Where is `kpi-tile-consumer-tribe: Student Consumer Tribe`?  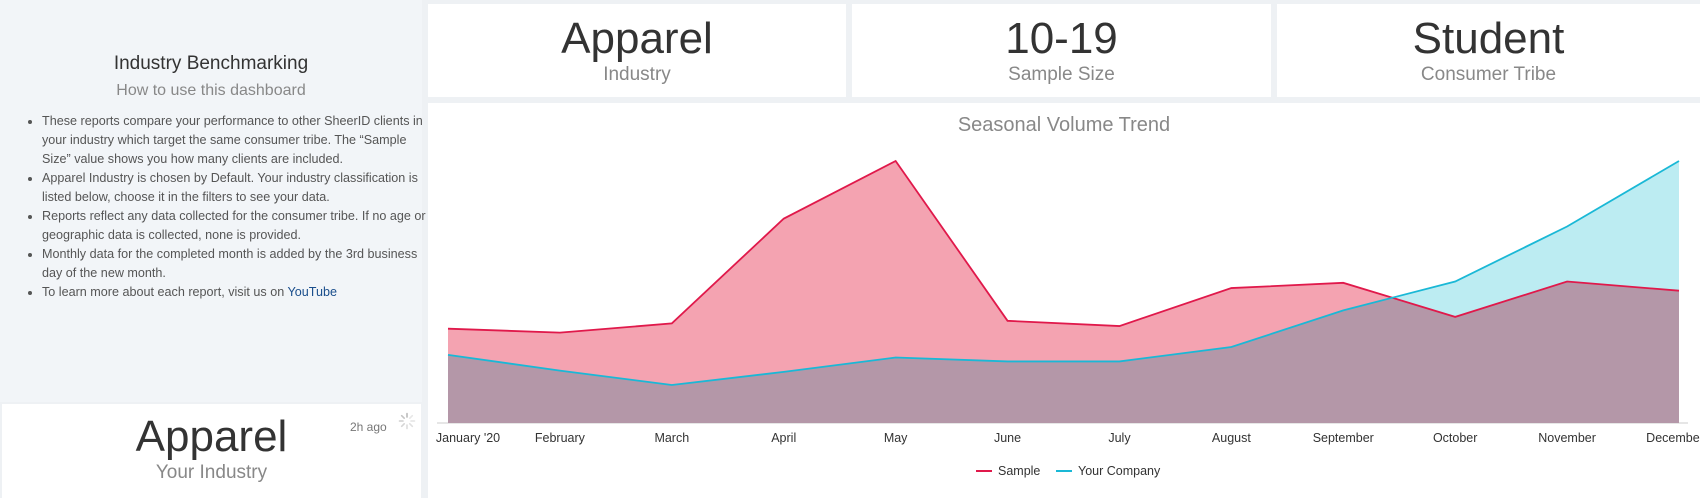
kpi-tile-consumer-tribe: Student Consumer Tribe is located at coordinates (1488, 50).